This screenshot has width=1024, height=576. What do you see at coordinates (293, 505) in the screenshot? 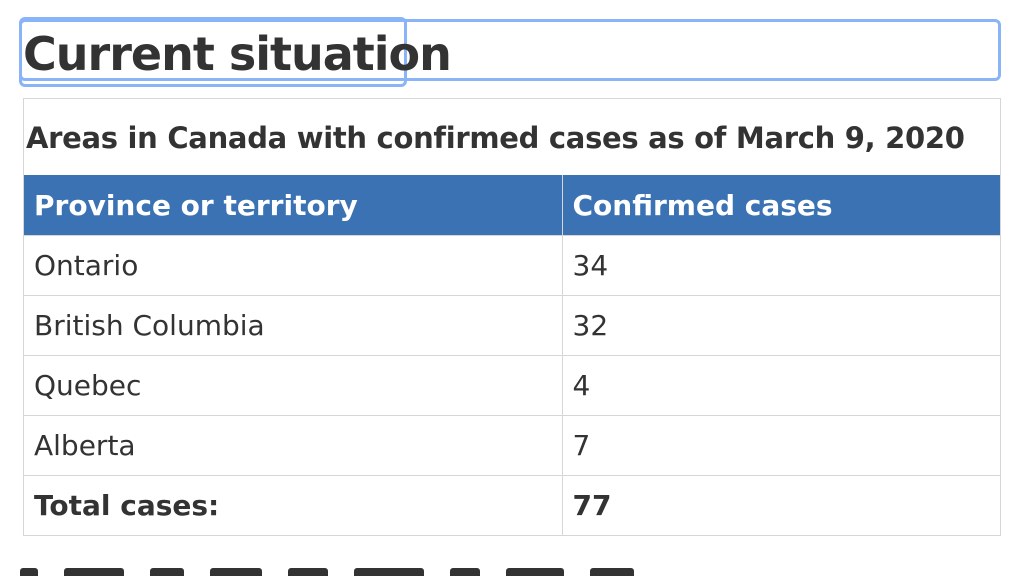
I see `total-label-cell: Total cases:` at bounding box center [293, 505].